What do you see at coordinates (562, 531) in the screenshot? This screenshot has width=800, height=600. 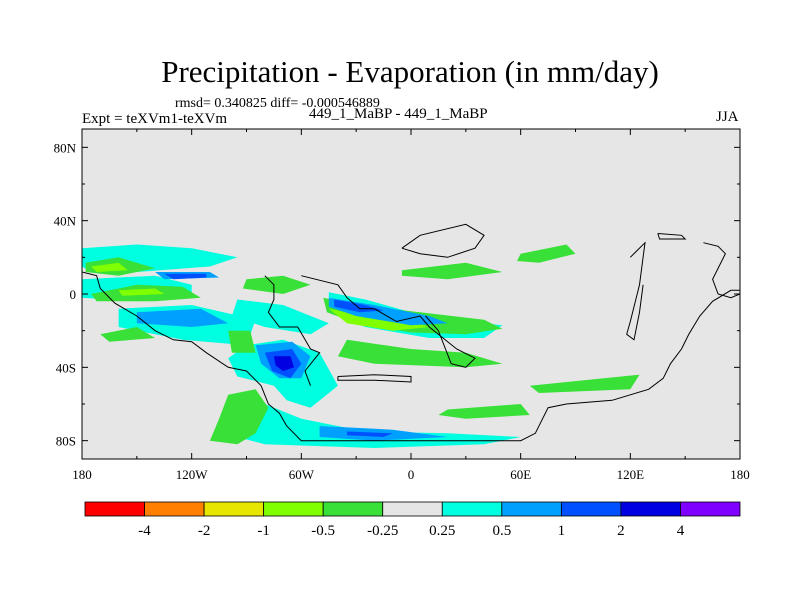 I see `colorbar-label: 1` at bounding box center [562, 531].